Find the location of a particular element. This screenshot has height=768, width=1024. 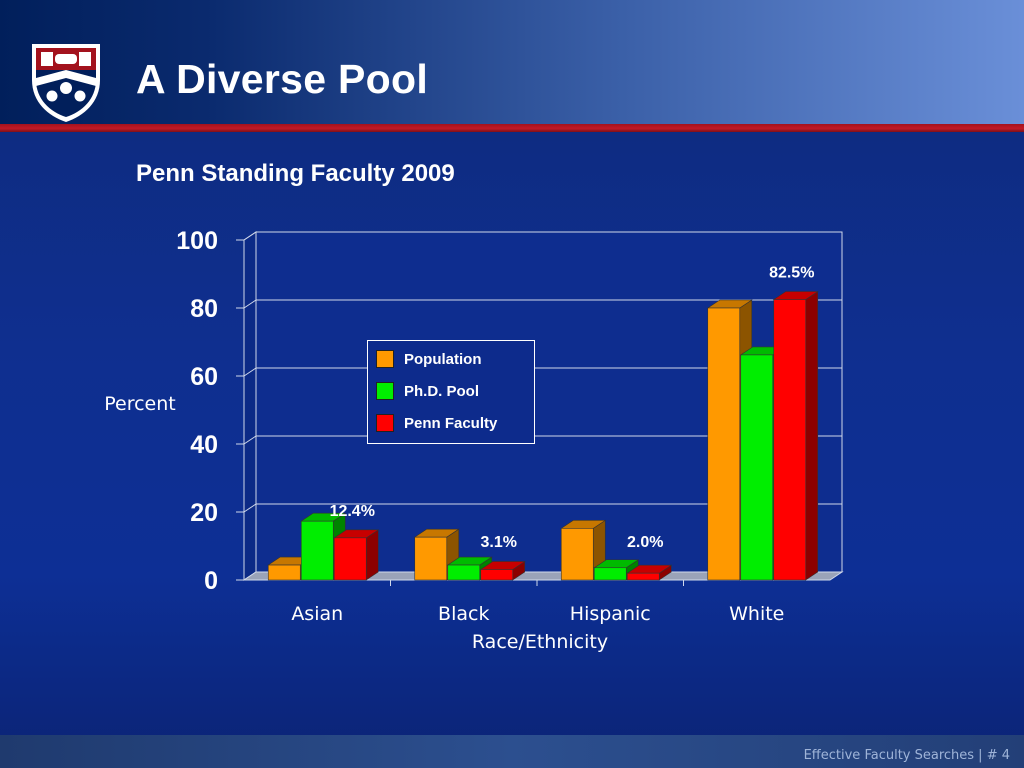

chart-side-wall is located at coordinates (250, 406).